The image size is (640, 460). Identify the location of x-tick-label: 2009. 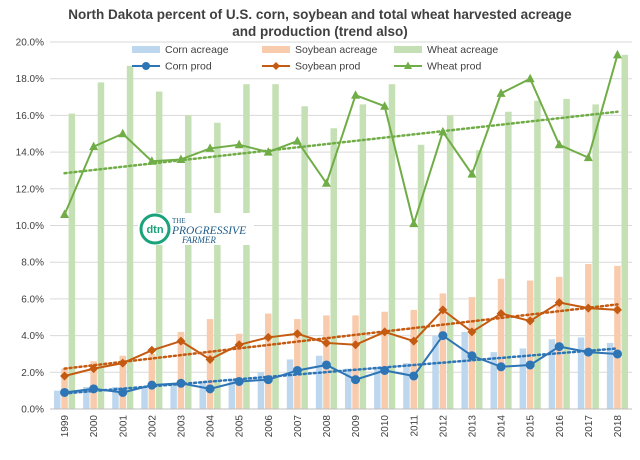
(356, 426).